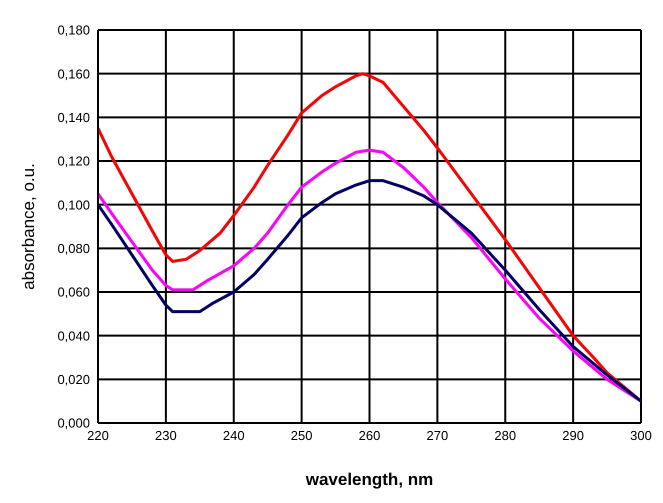  What do you see at coordinates (73, 423) in the screenshot?
I see `y-tick-label: 0,000` at bounding box center [73, 423].